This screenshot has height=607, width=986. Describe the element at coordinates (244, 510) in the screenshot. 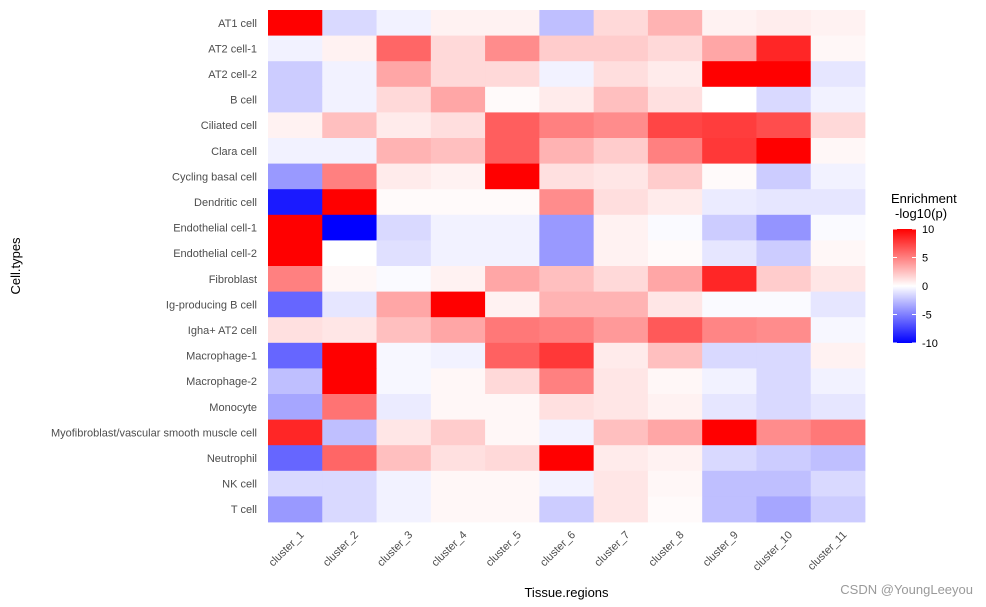

I see `y-tick-label: T cell` at that location.